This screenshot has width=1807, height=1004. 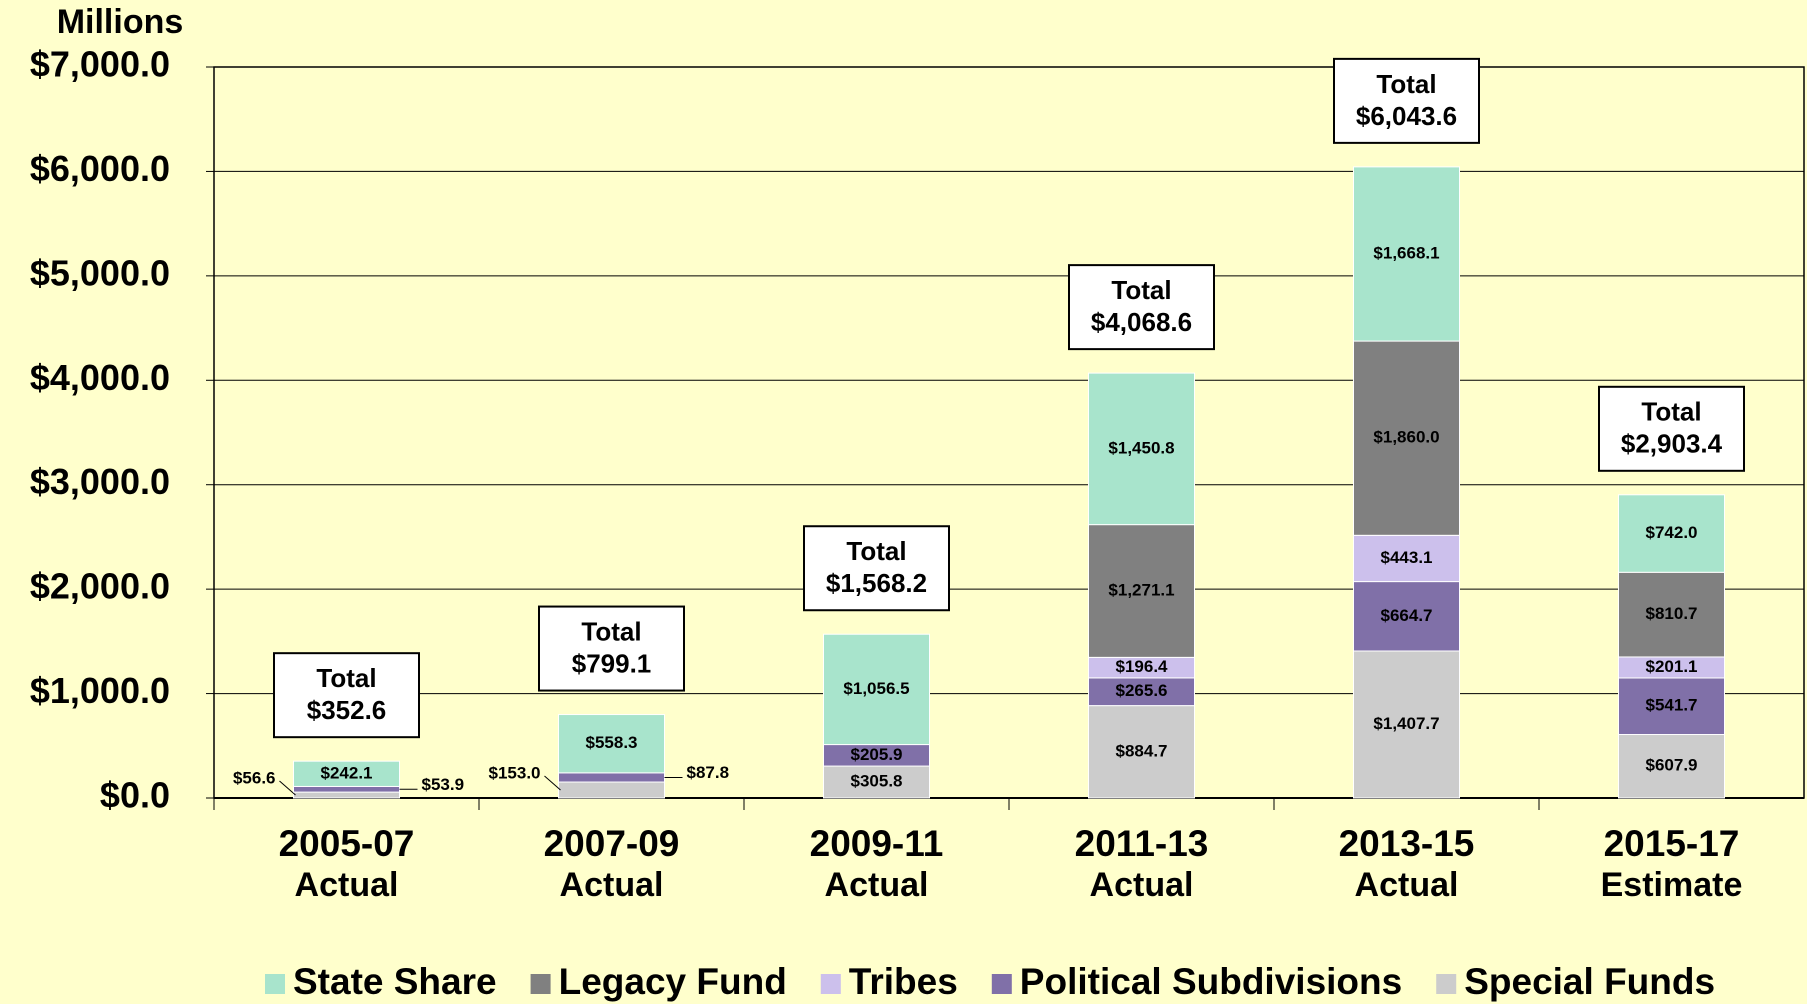 I want to click on value-label: $664.7, so click(x=1407, y=615).